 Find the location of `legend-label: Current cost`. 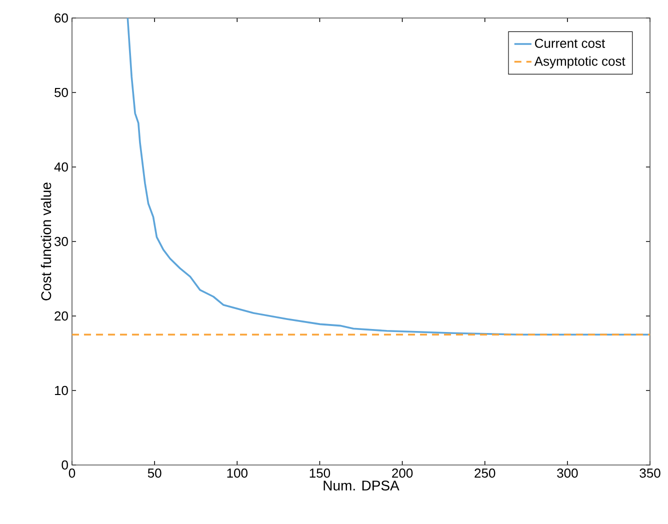

legend-label: Current cost is located at coordinates (570, 43).